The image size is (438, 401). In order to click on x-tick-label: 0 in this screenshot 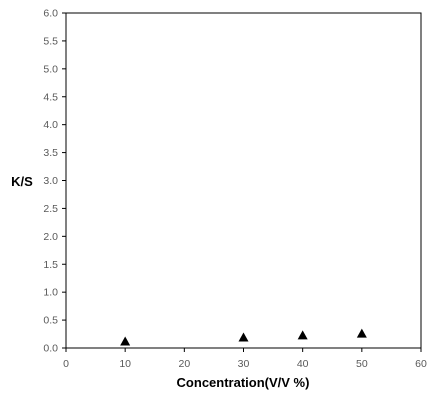, I will do `click(66, 364)`.